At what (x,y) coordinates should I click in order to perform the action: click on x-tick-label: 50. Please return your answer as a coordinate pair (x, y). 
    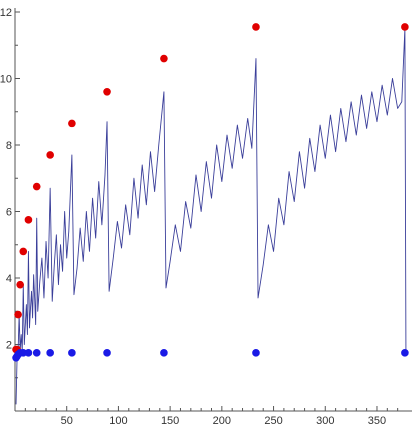
    Looking at the image, I should click on (67, 421).